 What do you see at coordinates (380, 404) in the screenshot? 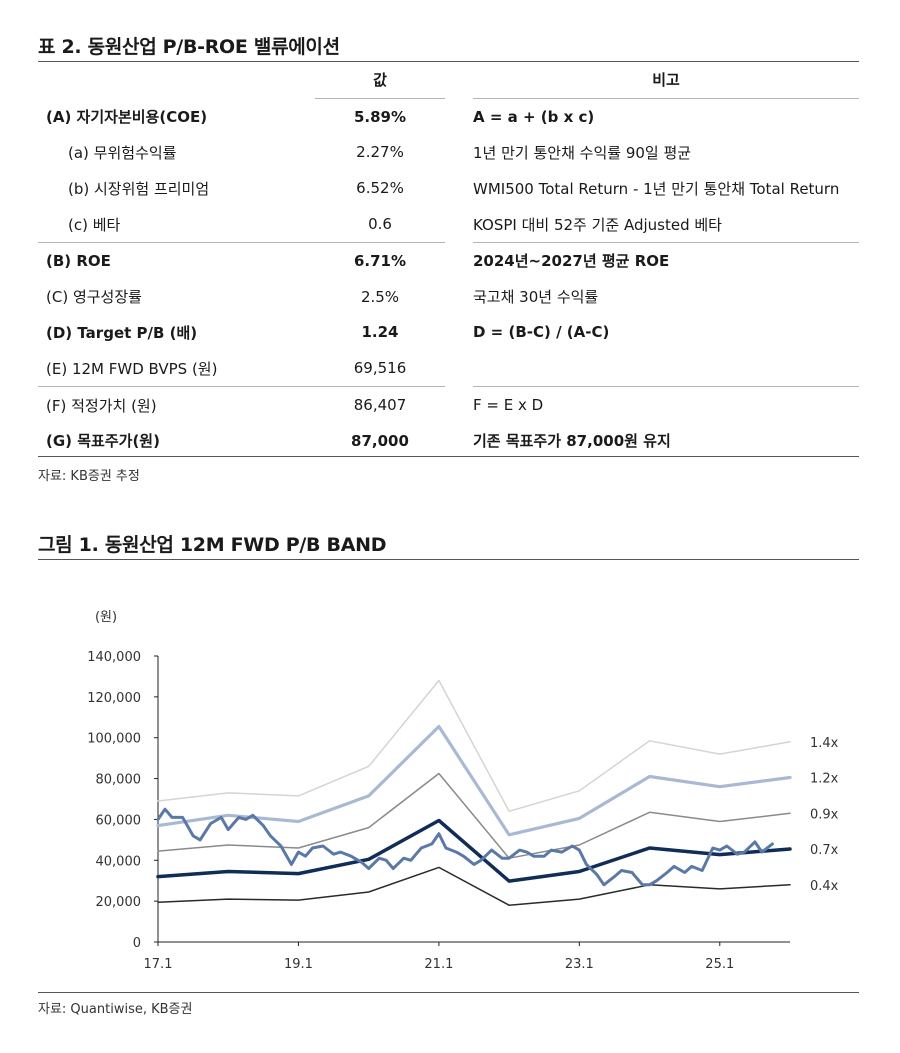
I see `row-value: 86,407` at bounding box center [380, 404].